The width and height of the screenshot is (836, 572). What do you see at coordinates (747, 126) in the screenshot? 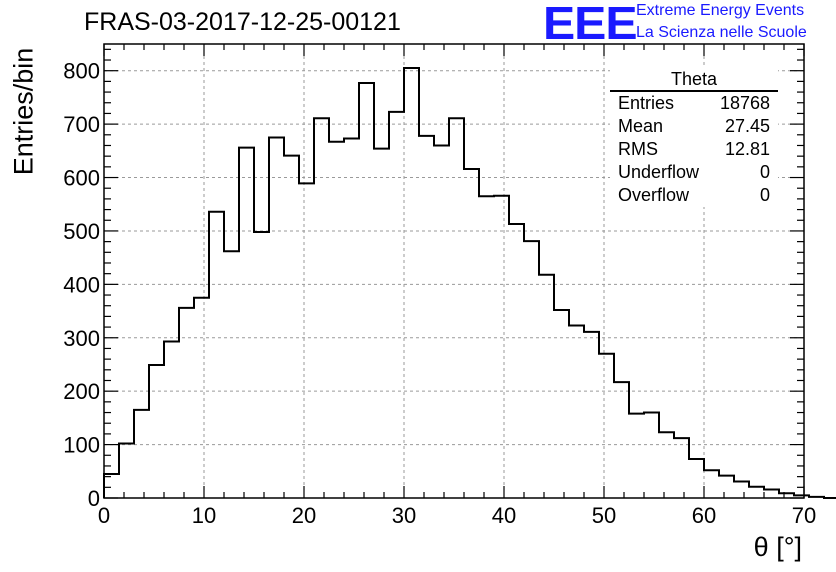
I see `stats-mean-value: 27.45` at bounding box center [747, 126].